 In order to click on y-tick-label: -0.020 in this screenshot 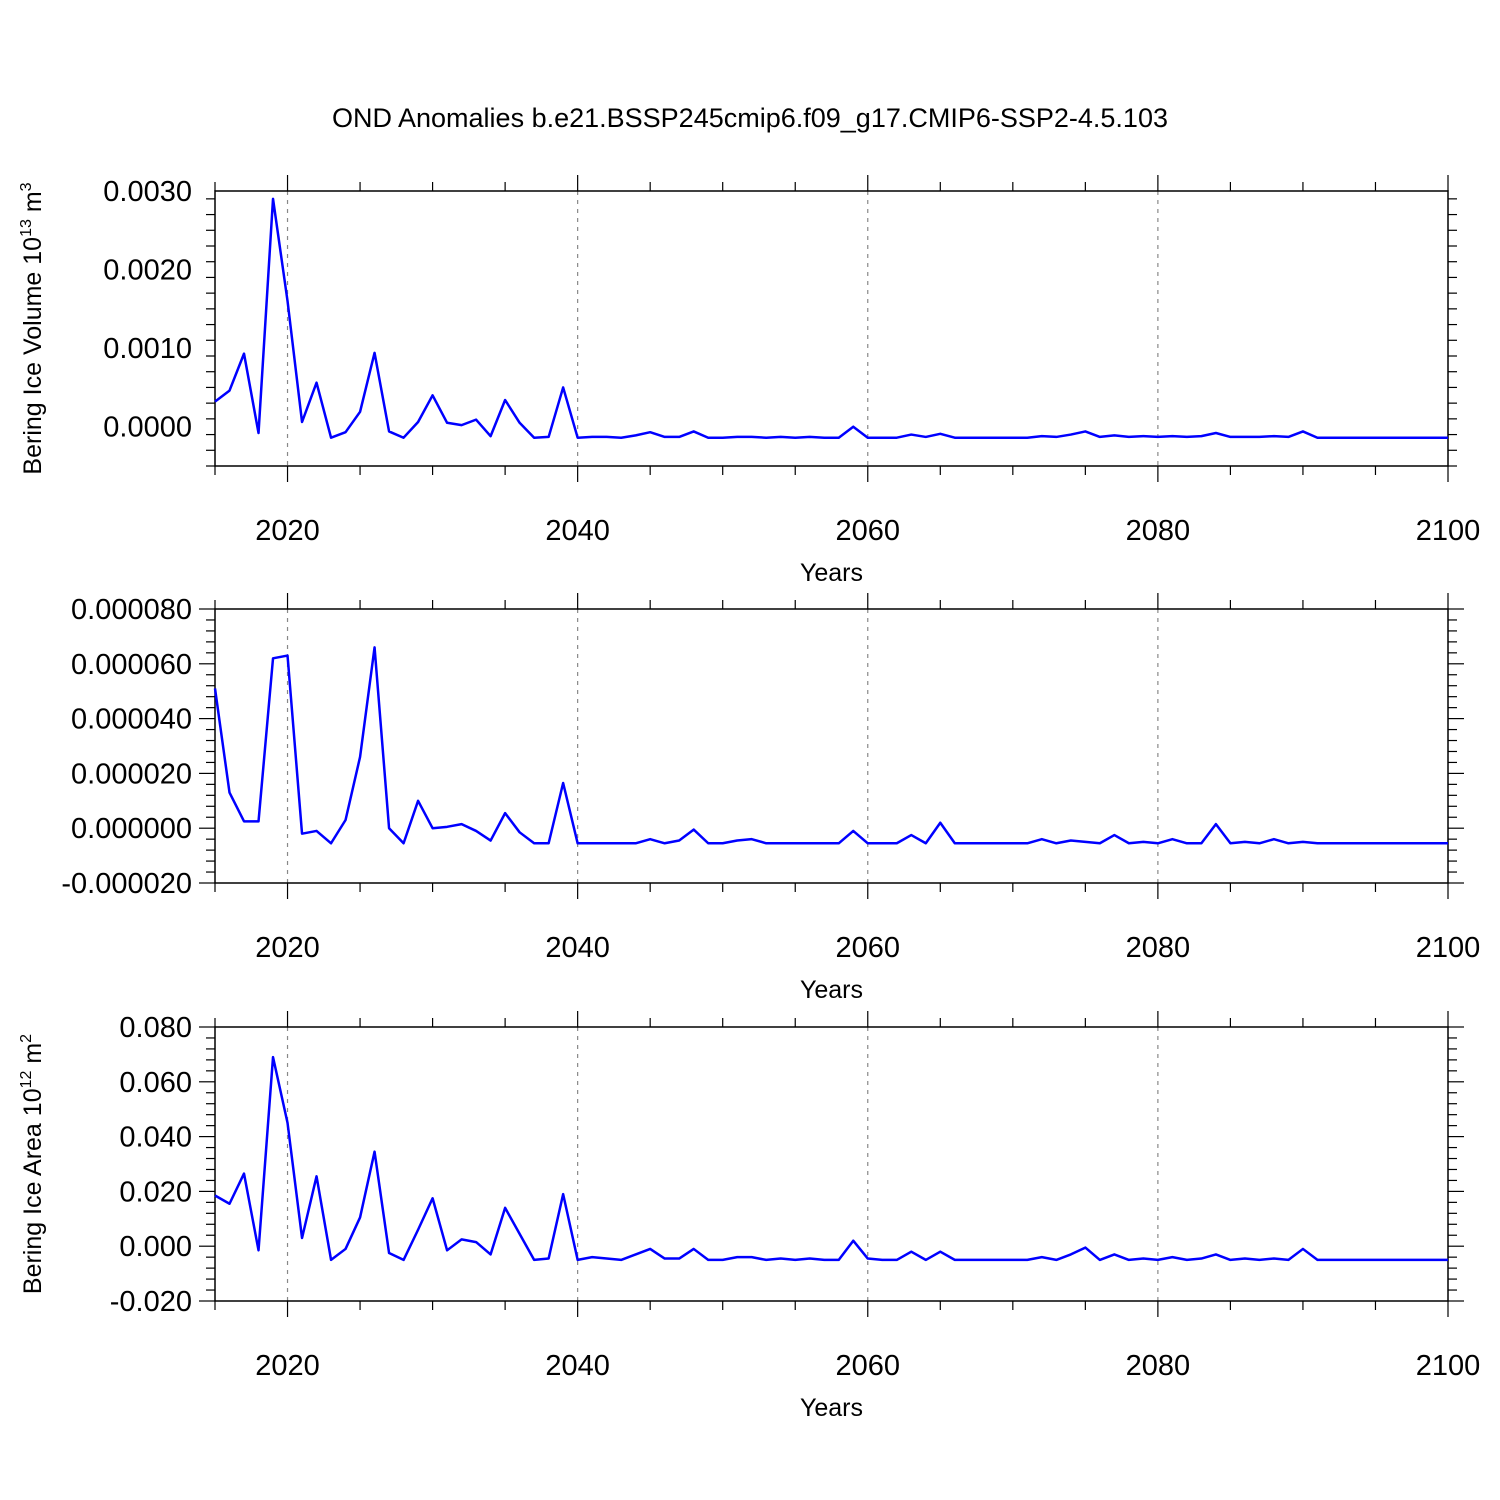, I will do `click(151, 1302)`.